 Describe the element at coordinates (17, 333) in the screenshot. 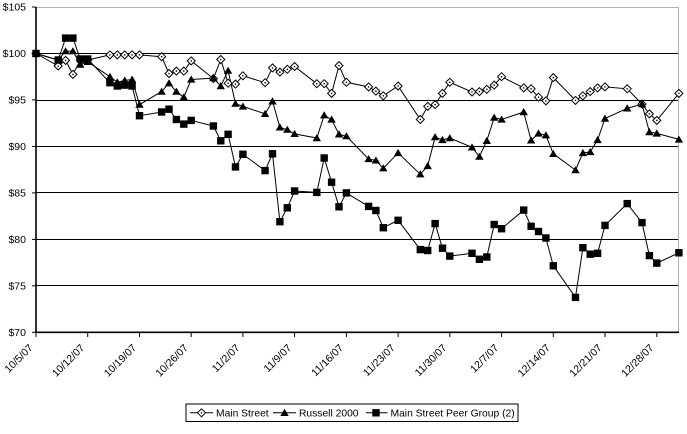

I see `svg-text: $70` at that location.